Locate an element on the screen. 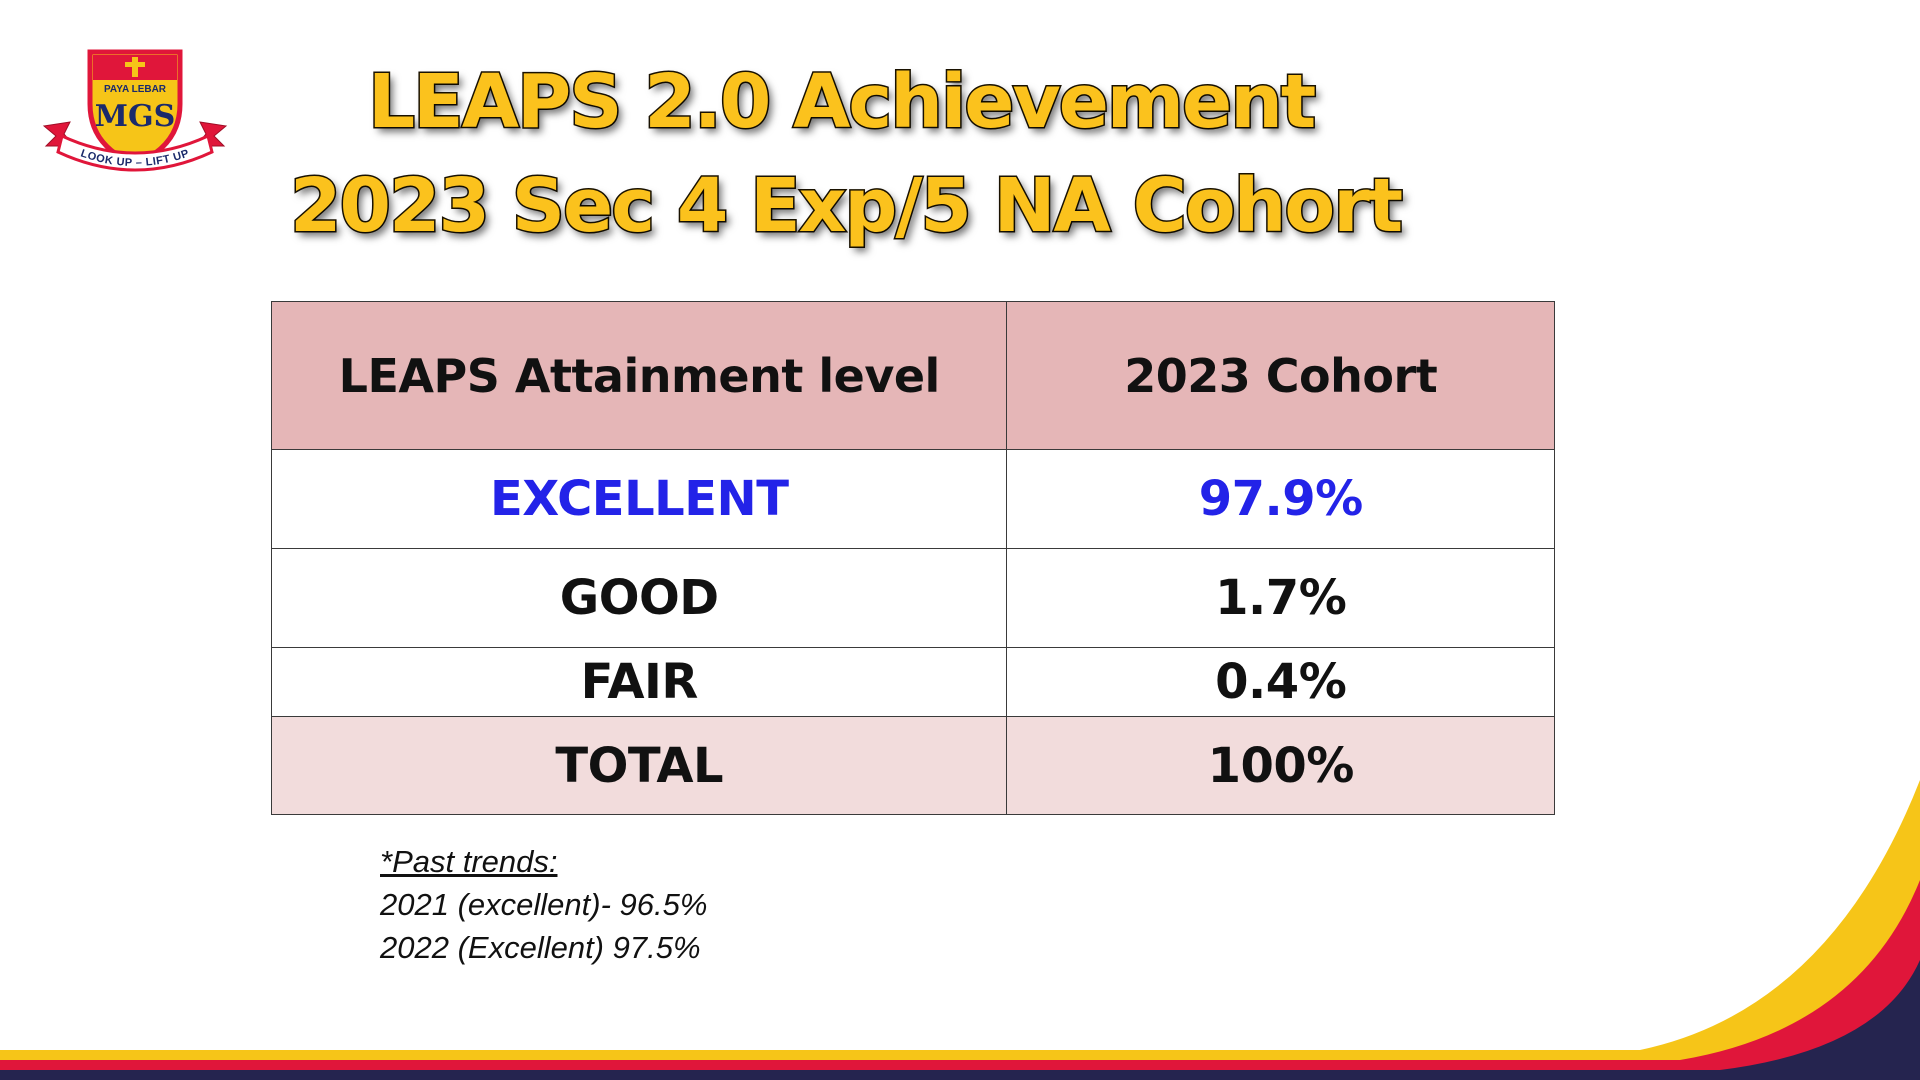  title-line-1: LEAPS 2.0 Achievement is located at coordinates (842, 102).